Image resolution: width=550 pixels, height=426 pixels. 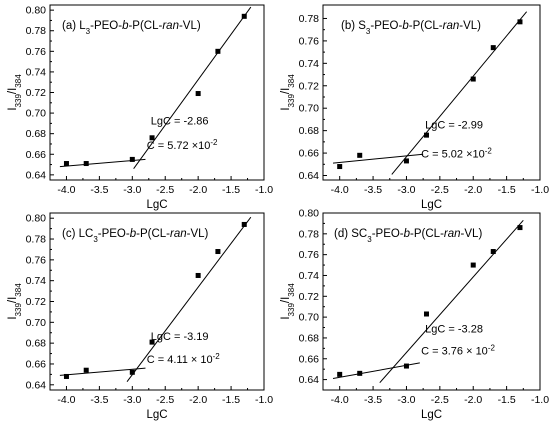 I want to click on annotation: LgC = -2.99, so click(x=454, y=125).